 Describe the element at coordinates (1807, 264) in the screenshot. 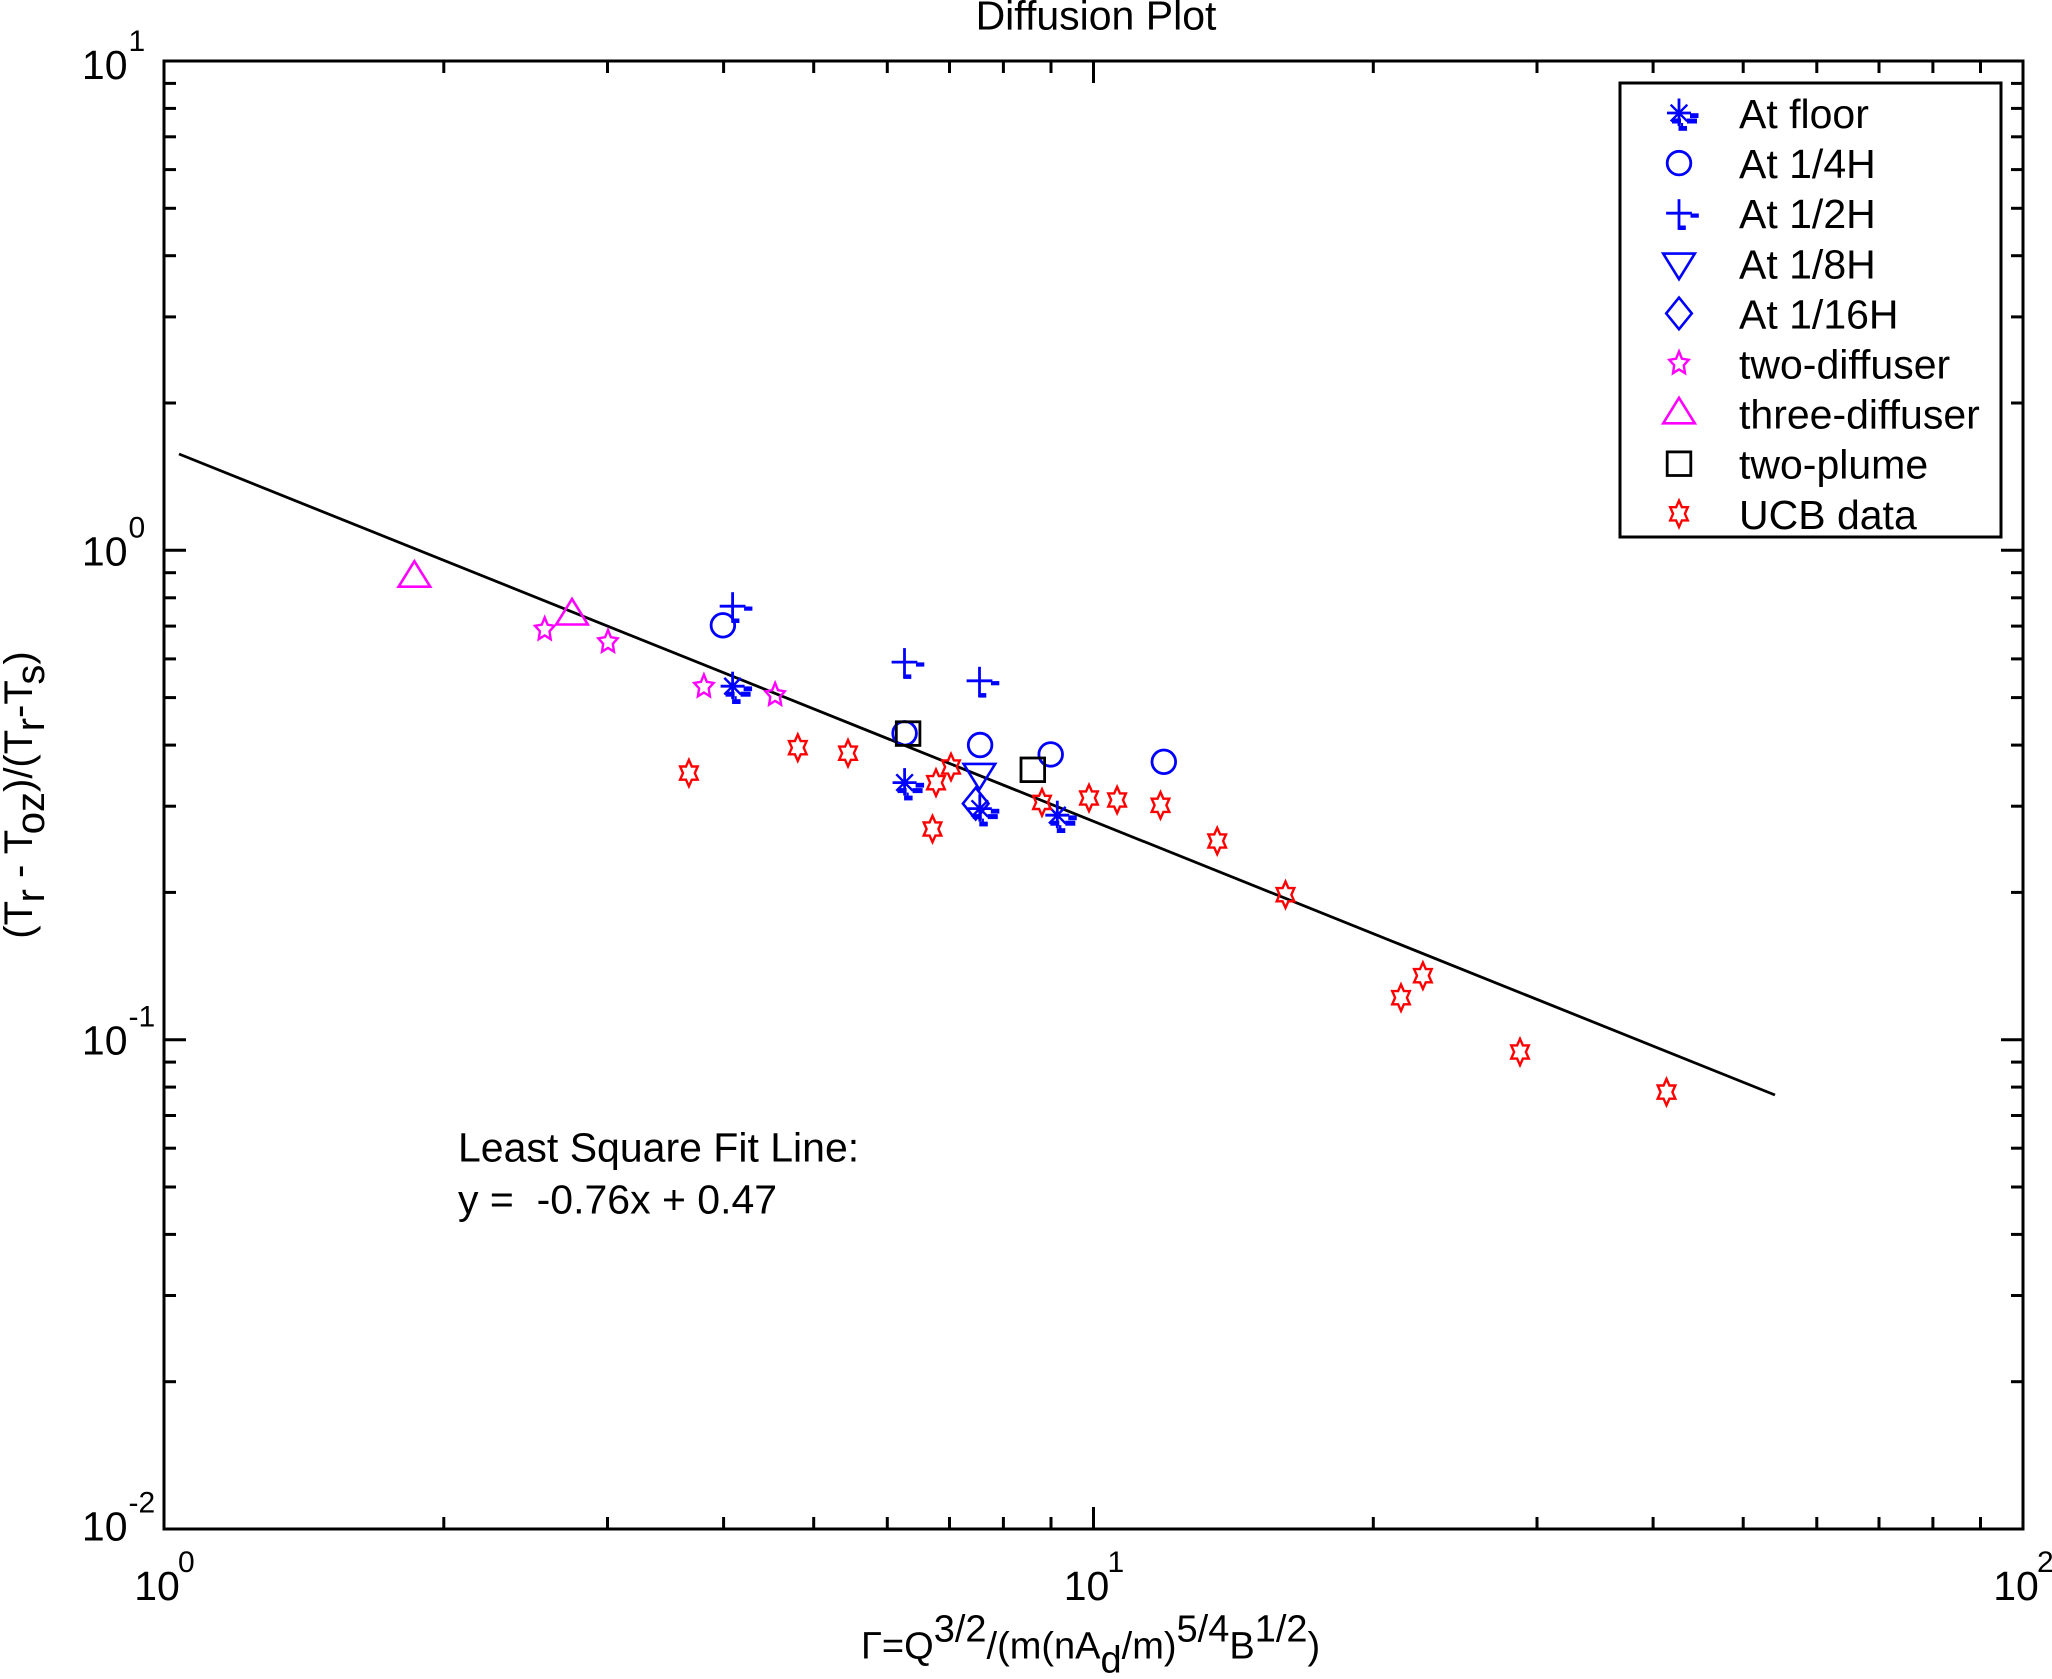

I see `svg-text: At 1/8H` at that location.